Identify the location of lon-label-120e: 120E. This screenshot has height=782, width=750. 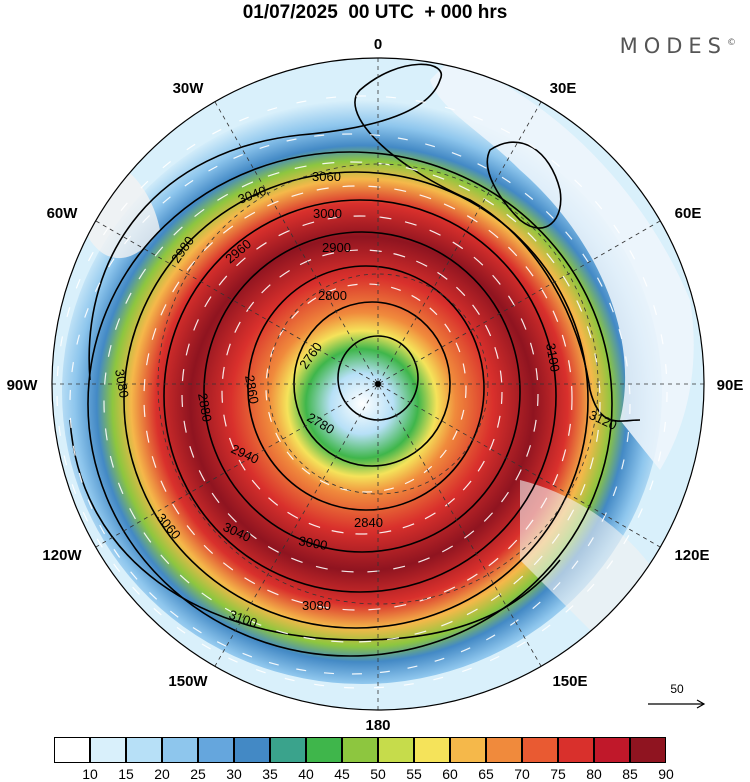
(691, 555).